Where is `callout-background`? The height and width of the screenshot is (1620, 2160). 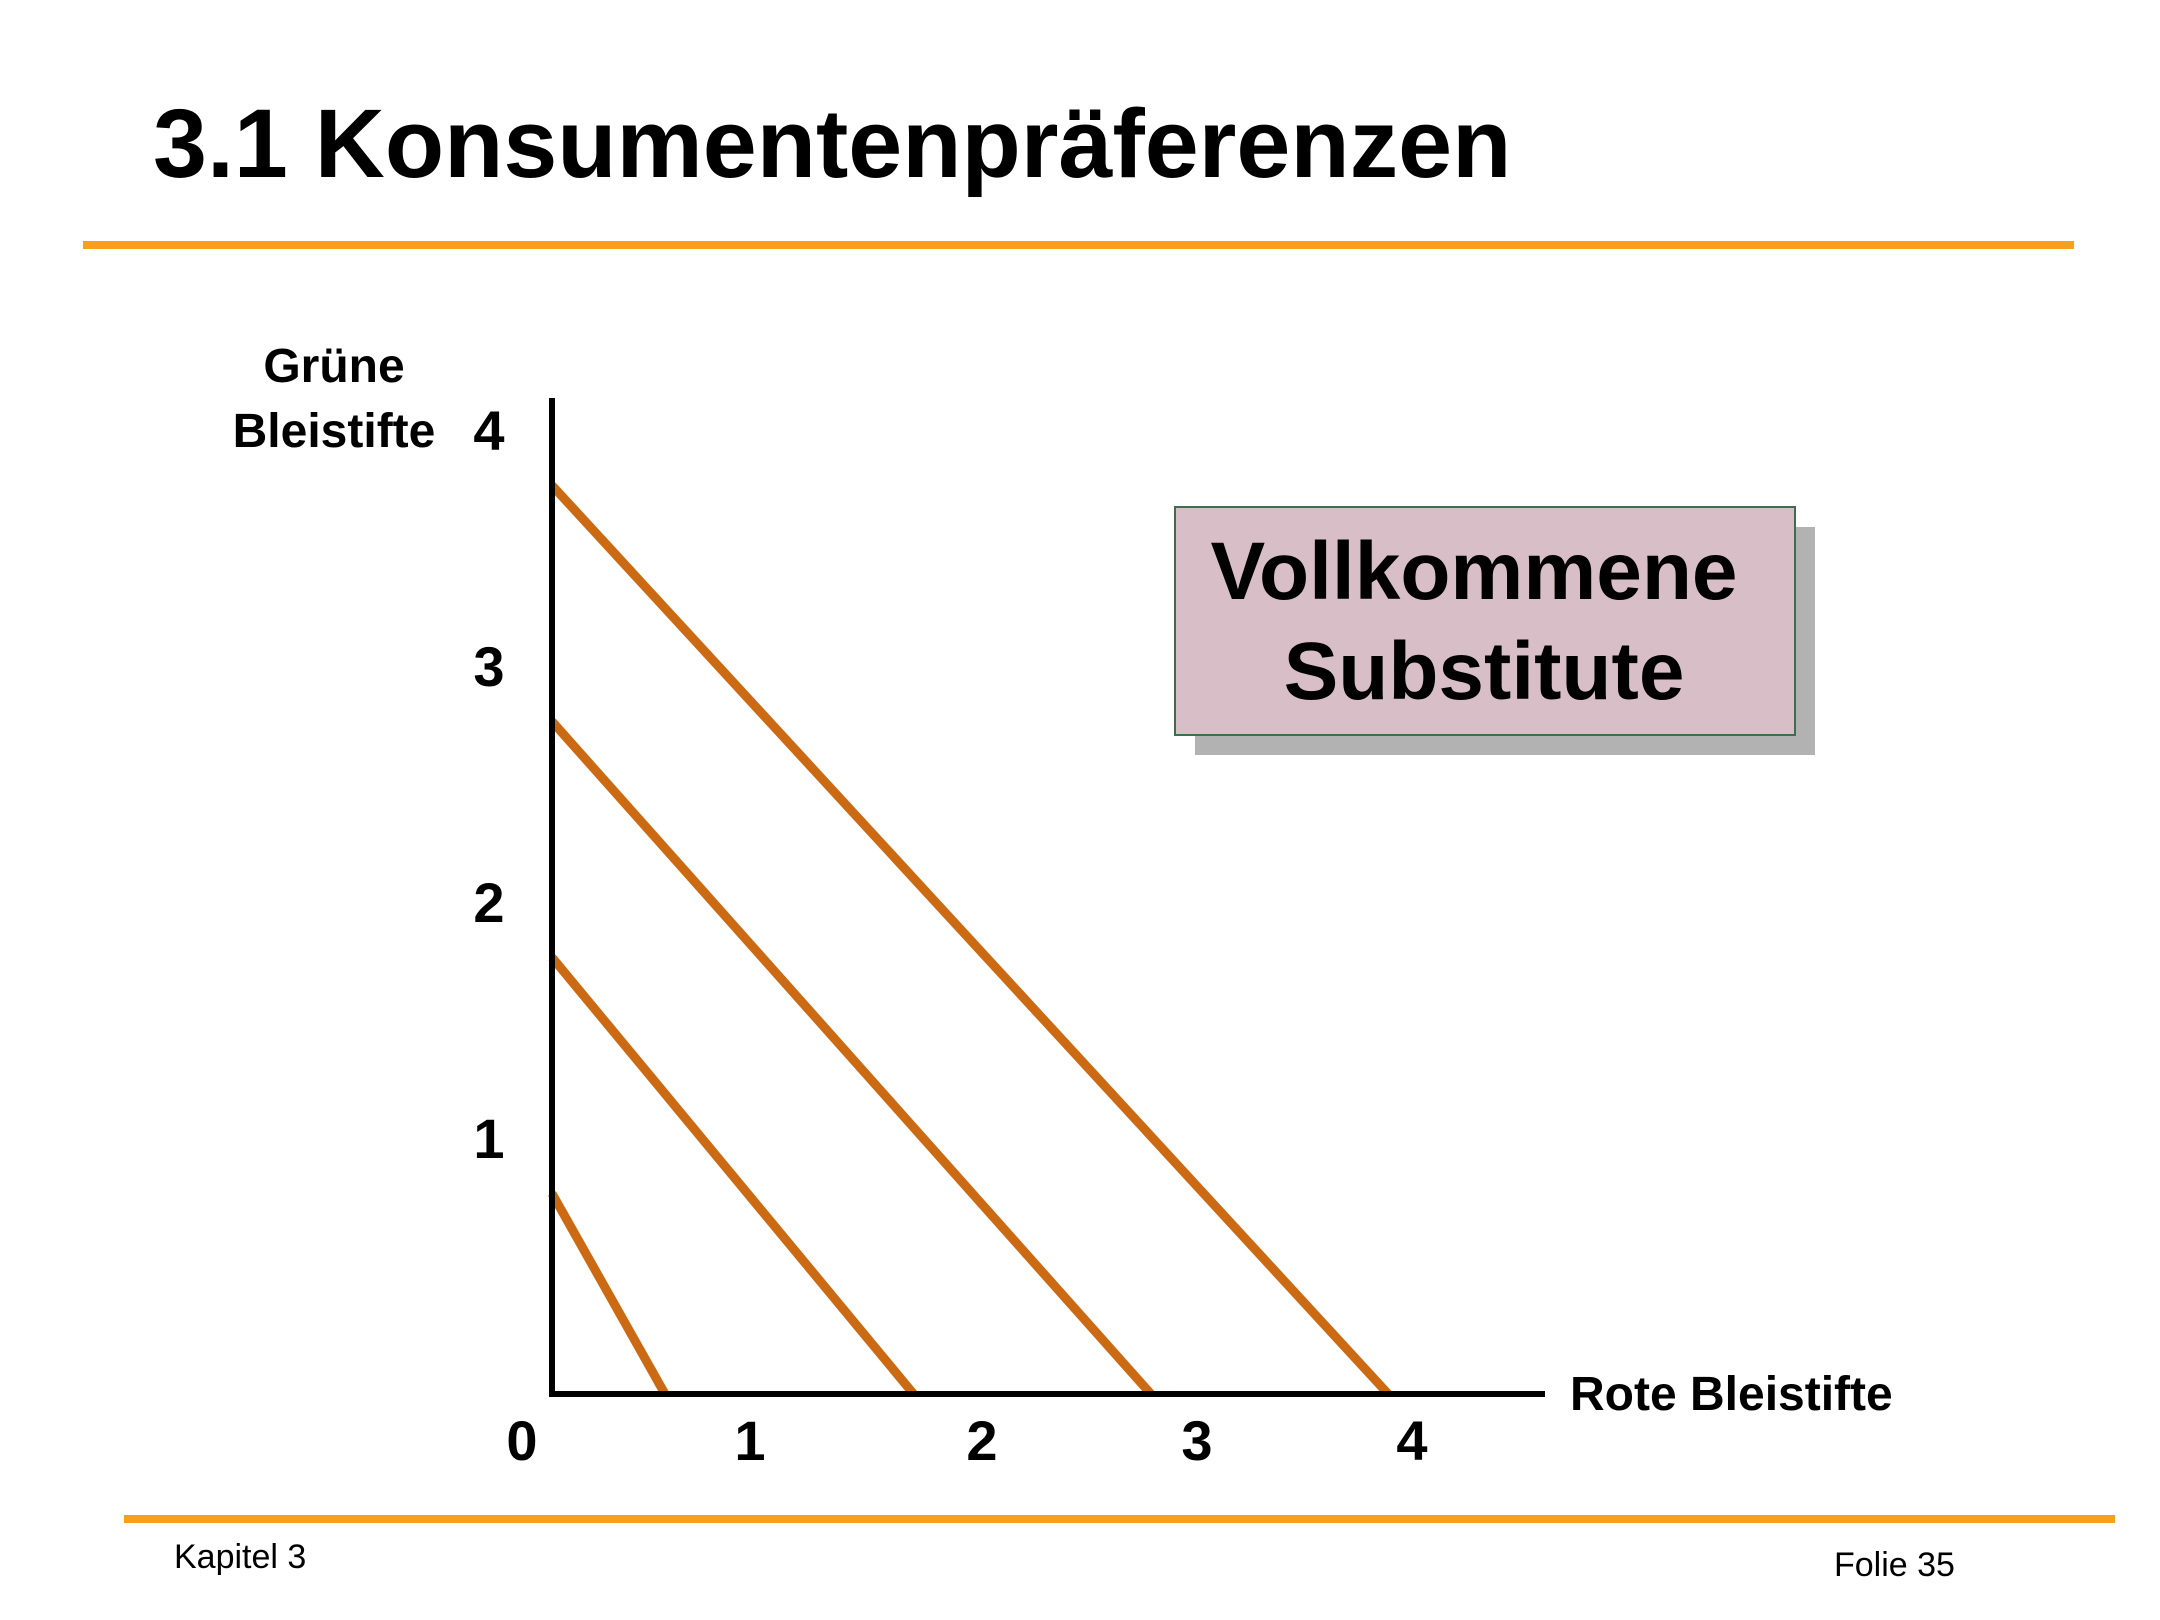 callout-background is located at coordinates (1485, 621).